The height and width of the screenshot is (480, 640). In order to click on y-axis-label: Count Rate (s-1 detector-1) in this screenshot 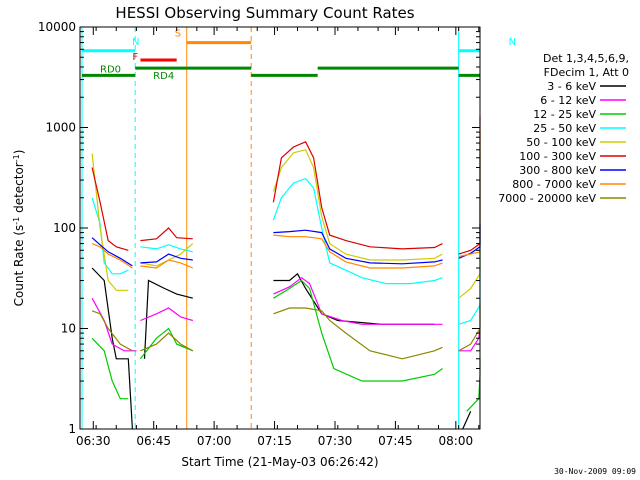, I will do `click(19, 228)`.